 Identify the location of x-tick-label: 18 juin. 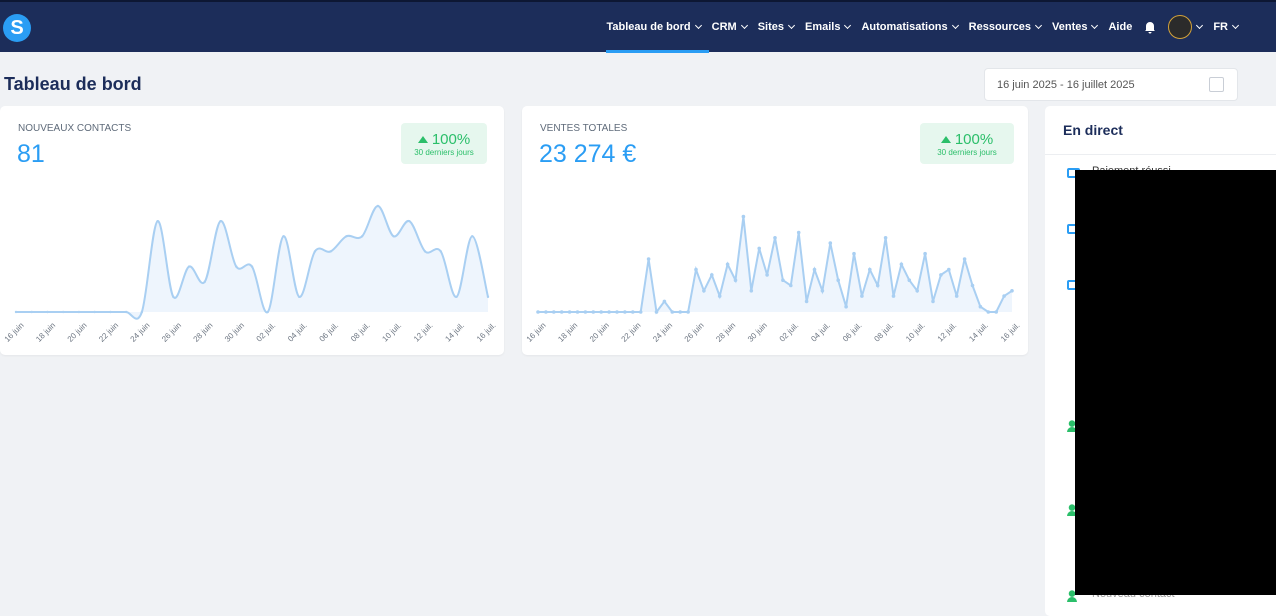
(45, 332).